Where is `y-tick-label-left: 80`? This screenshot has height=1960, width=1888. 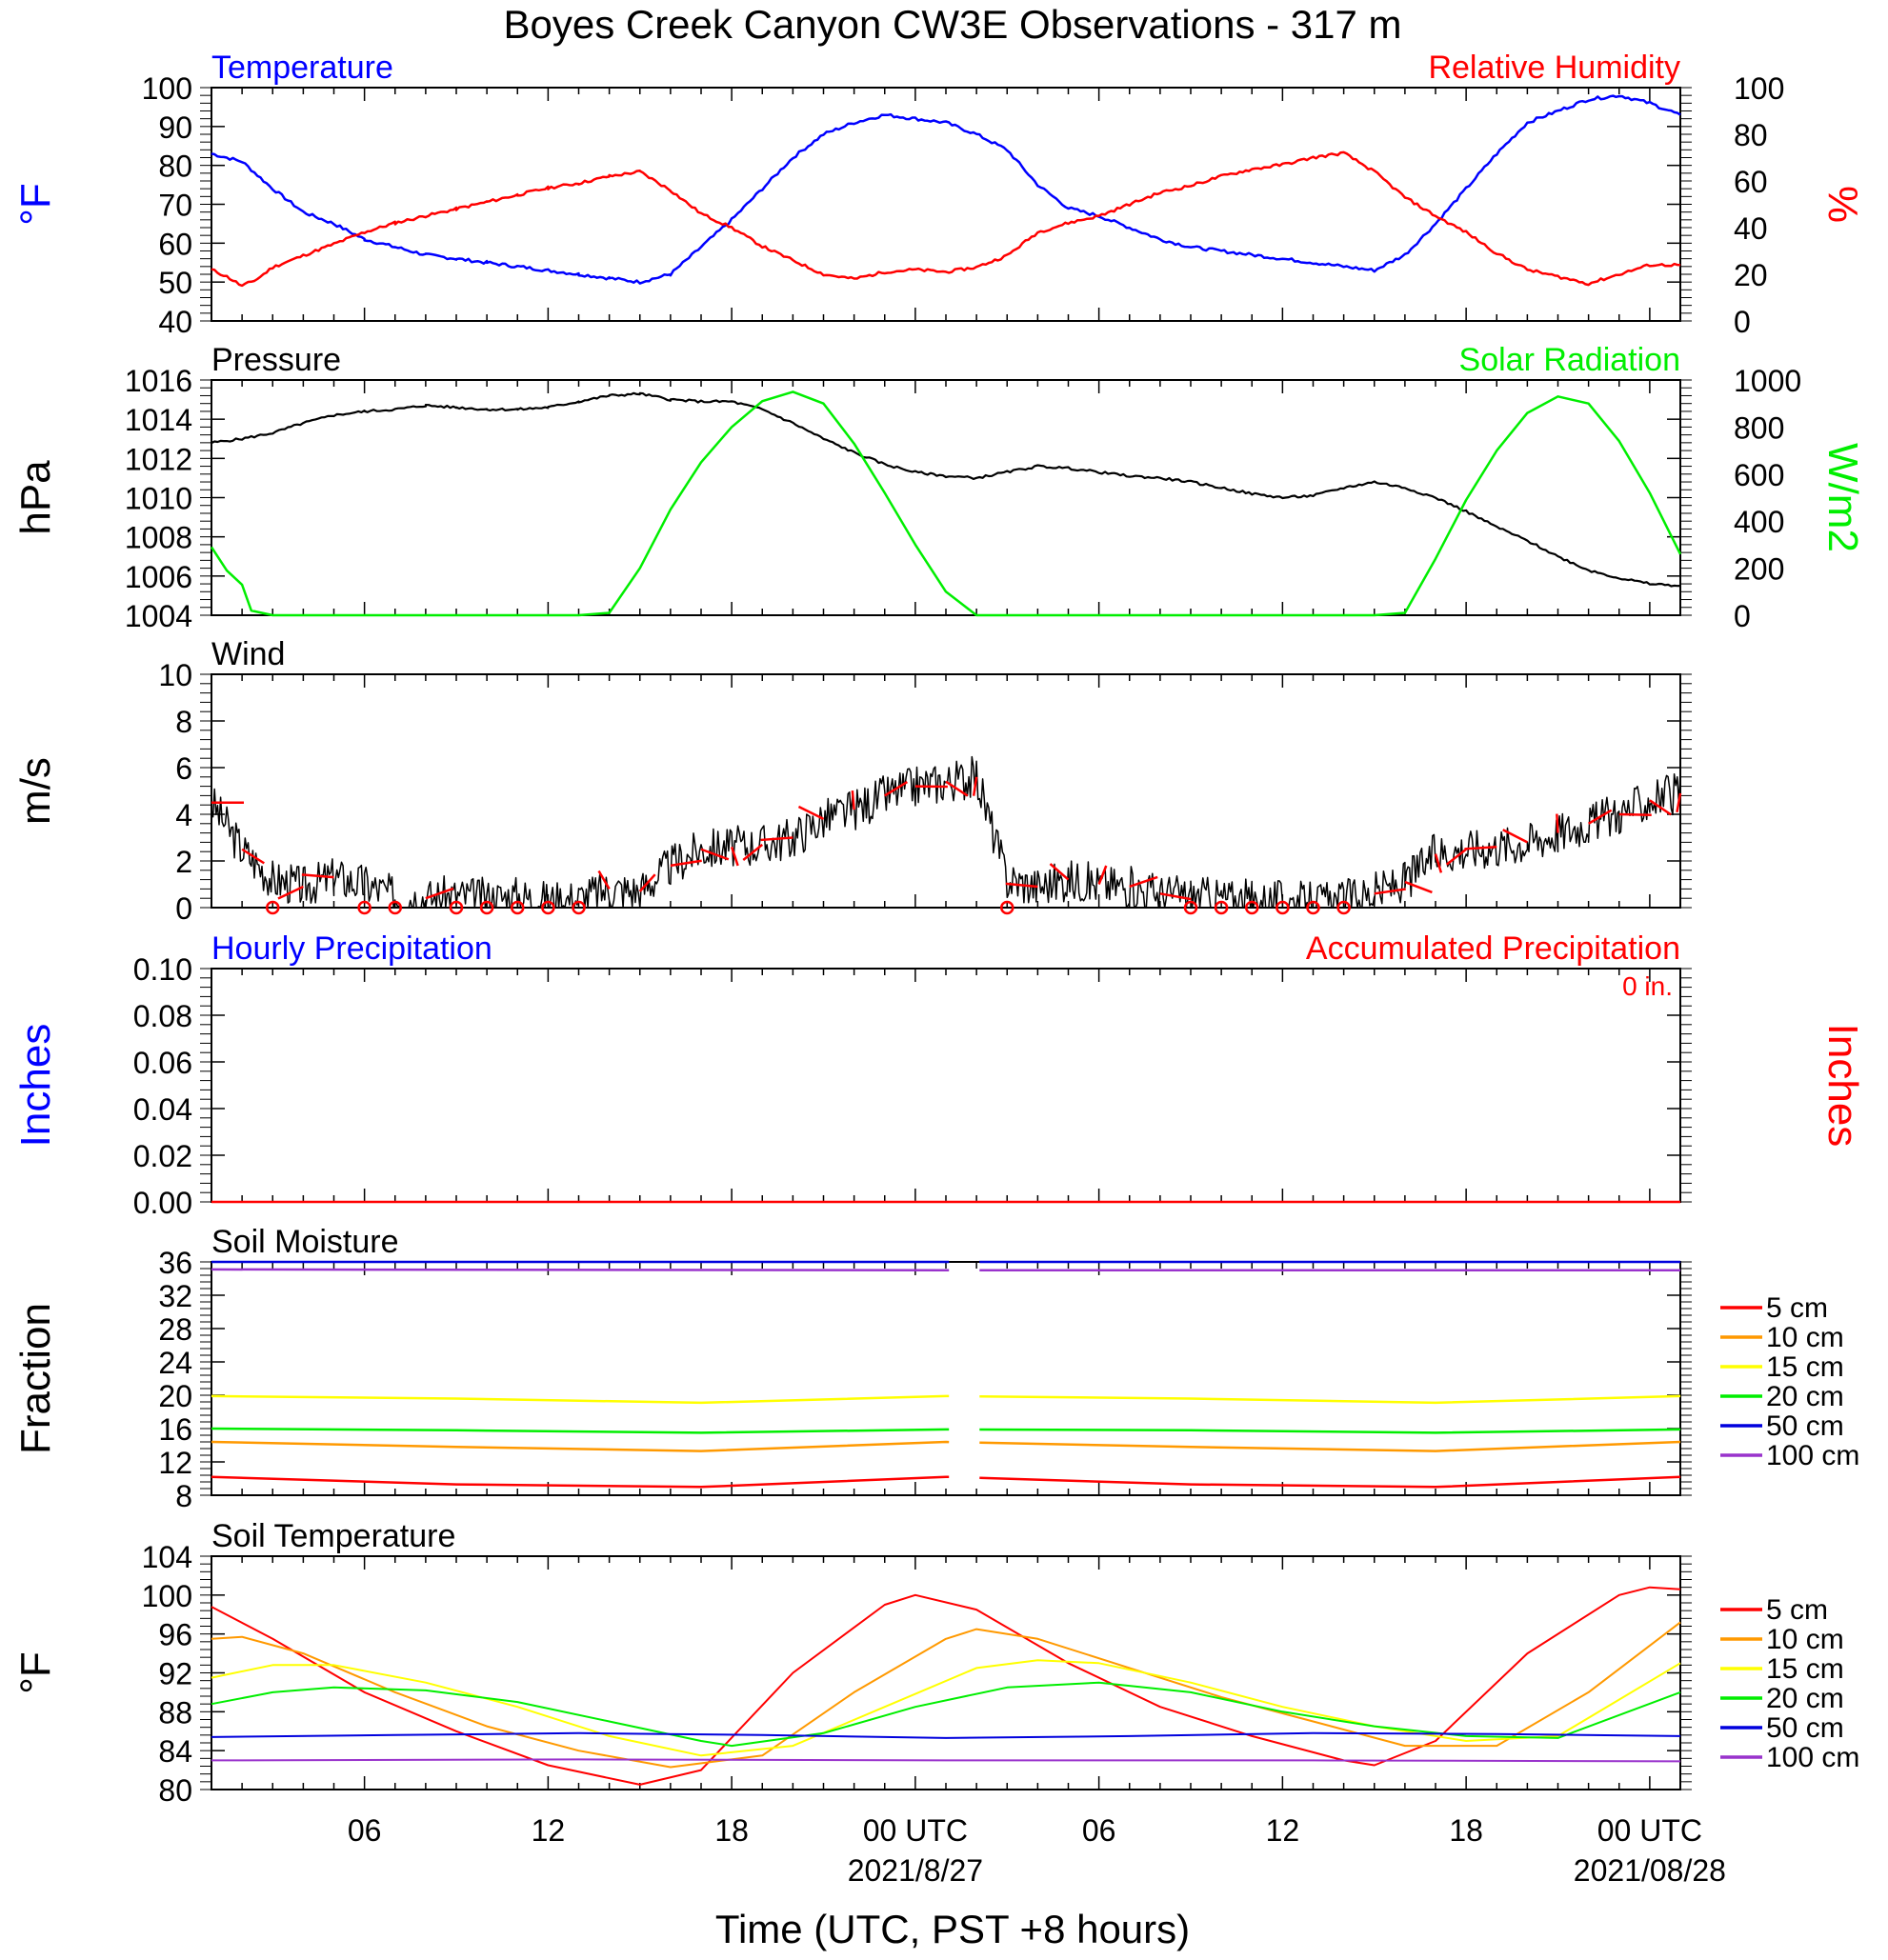
y-tick-label-left: 80 is located at coordinates (175, 167).